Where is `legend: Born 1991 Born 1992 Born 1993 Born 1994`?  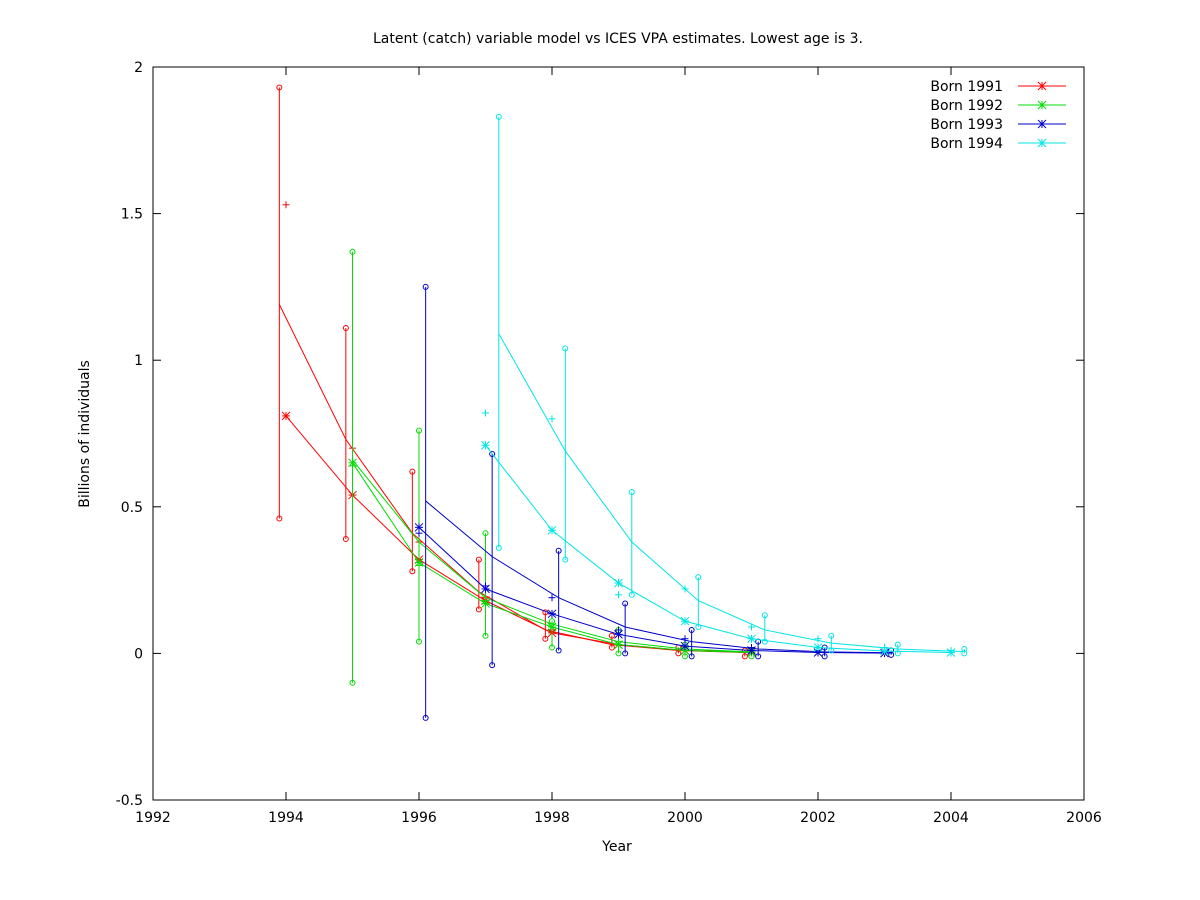
legend: Born 1991 Born 1992 Born 1993 Born 1994 is located at coordinates (998, 115).